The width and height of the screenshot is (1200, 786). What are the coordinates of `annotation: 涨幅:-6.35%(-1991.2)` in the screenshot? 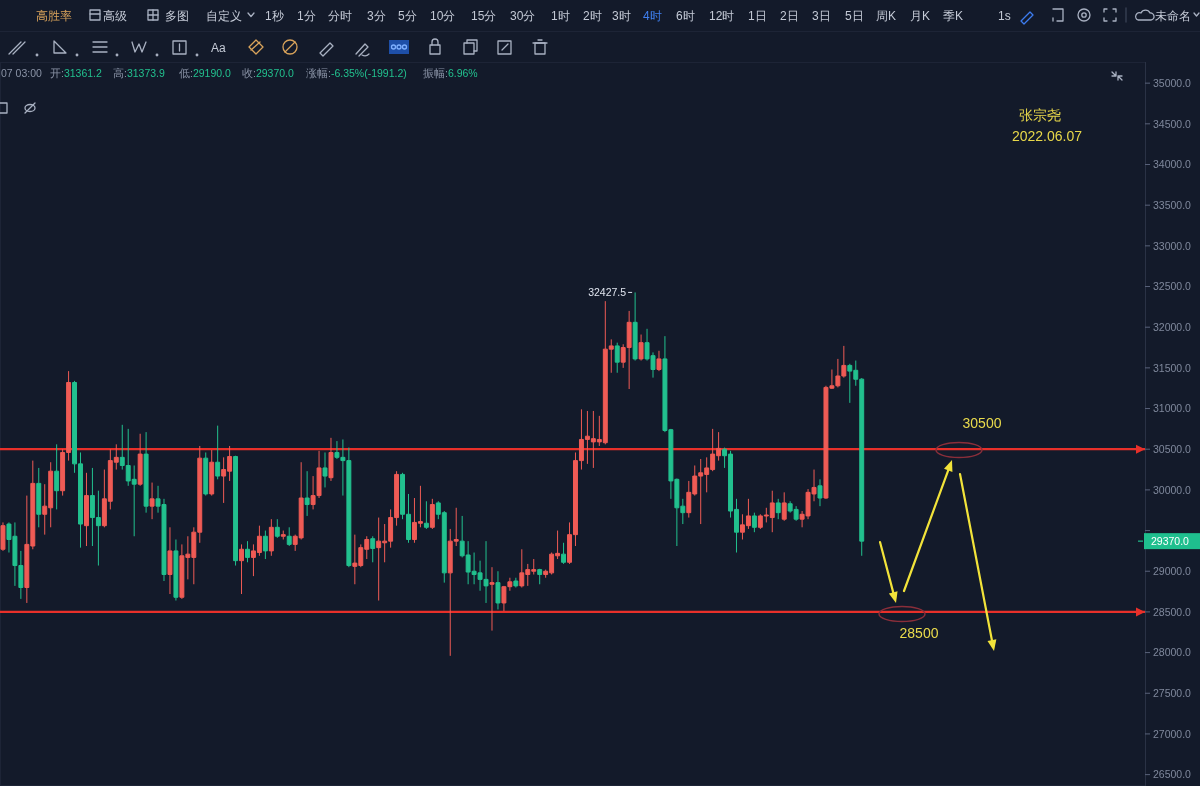 It's located at (356, 73).